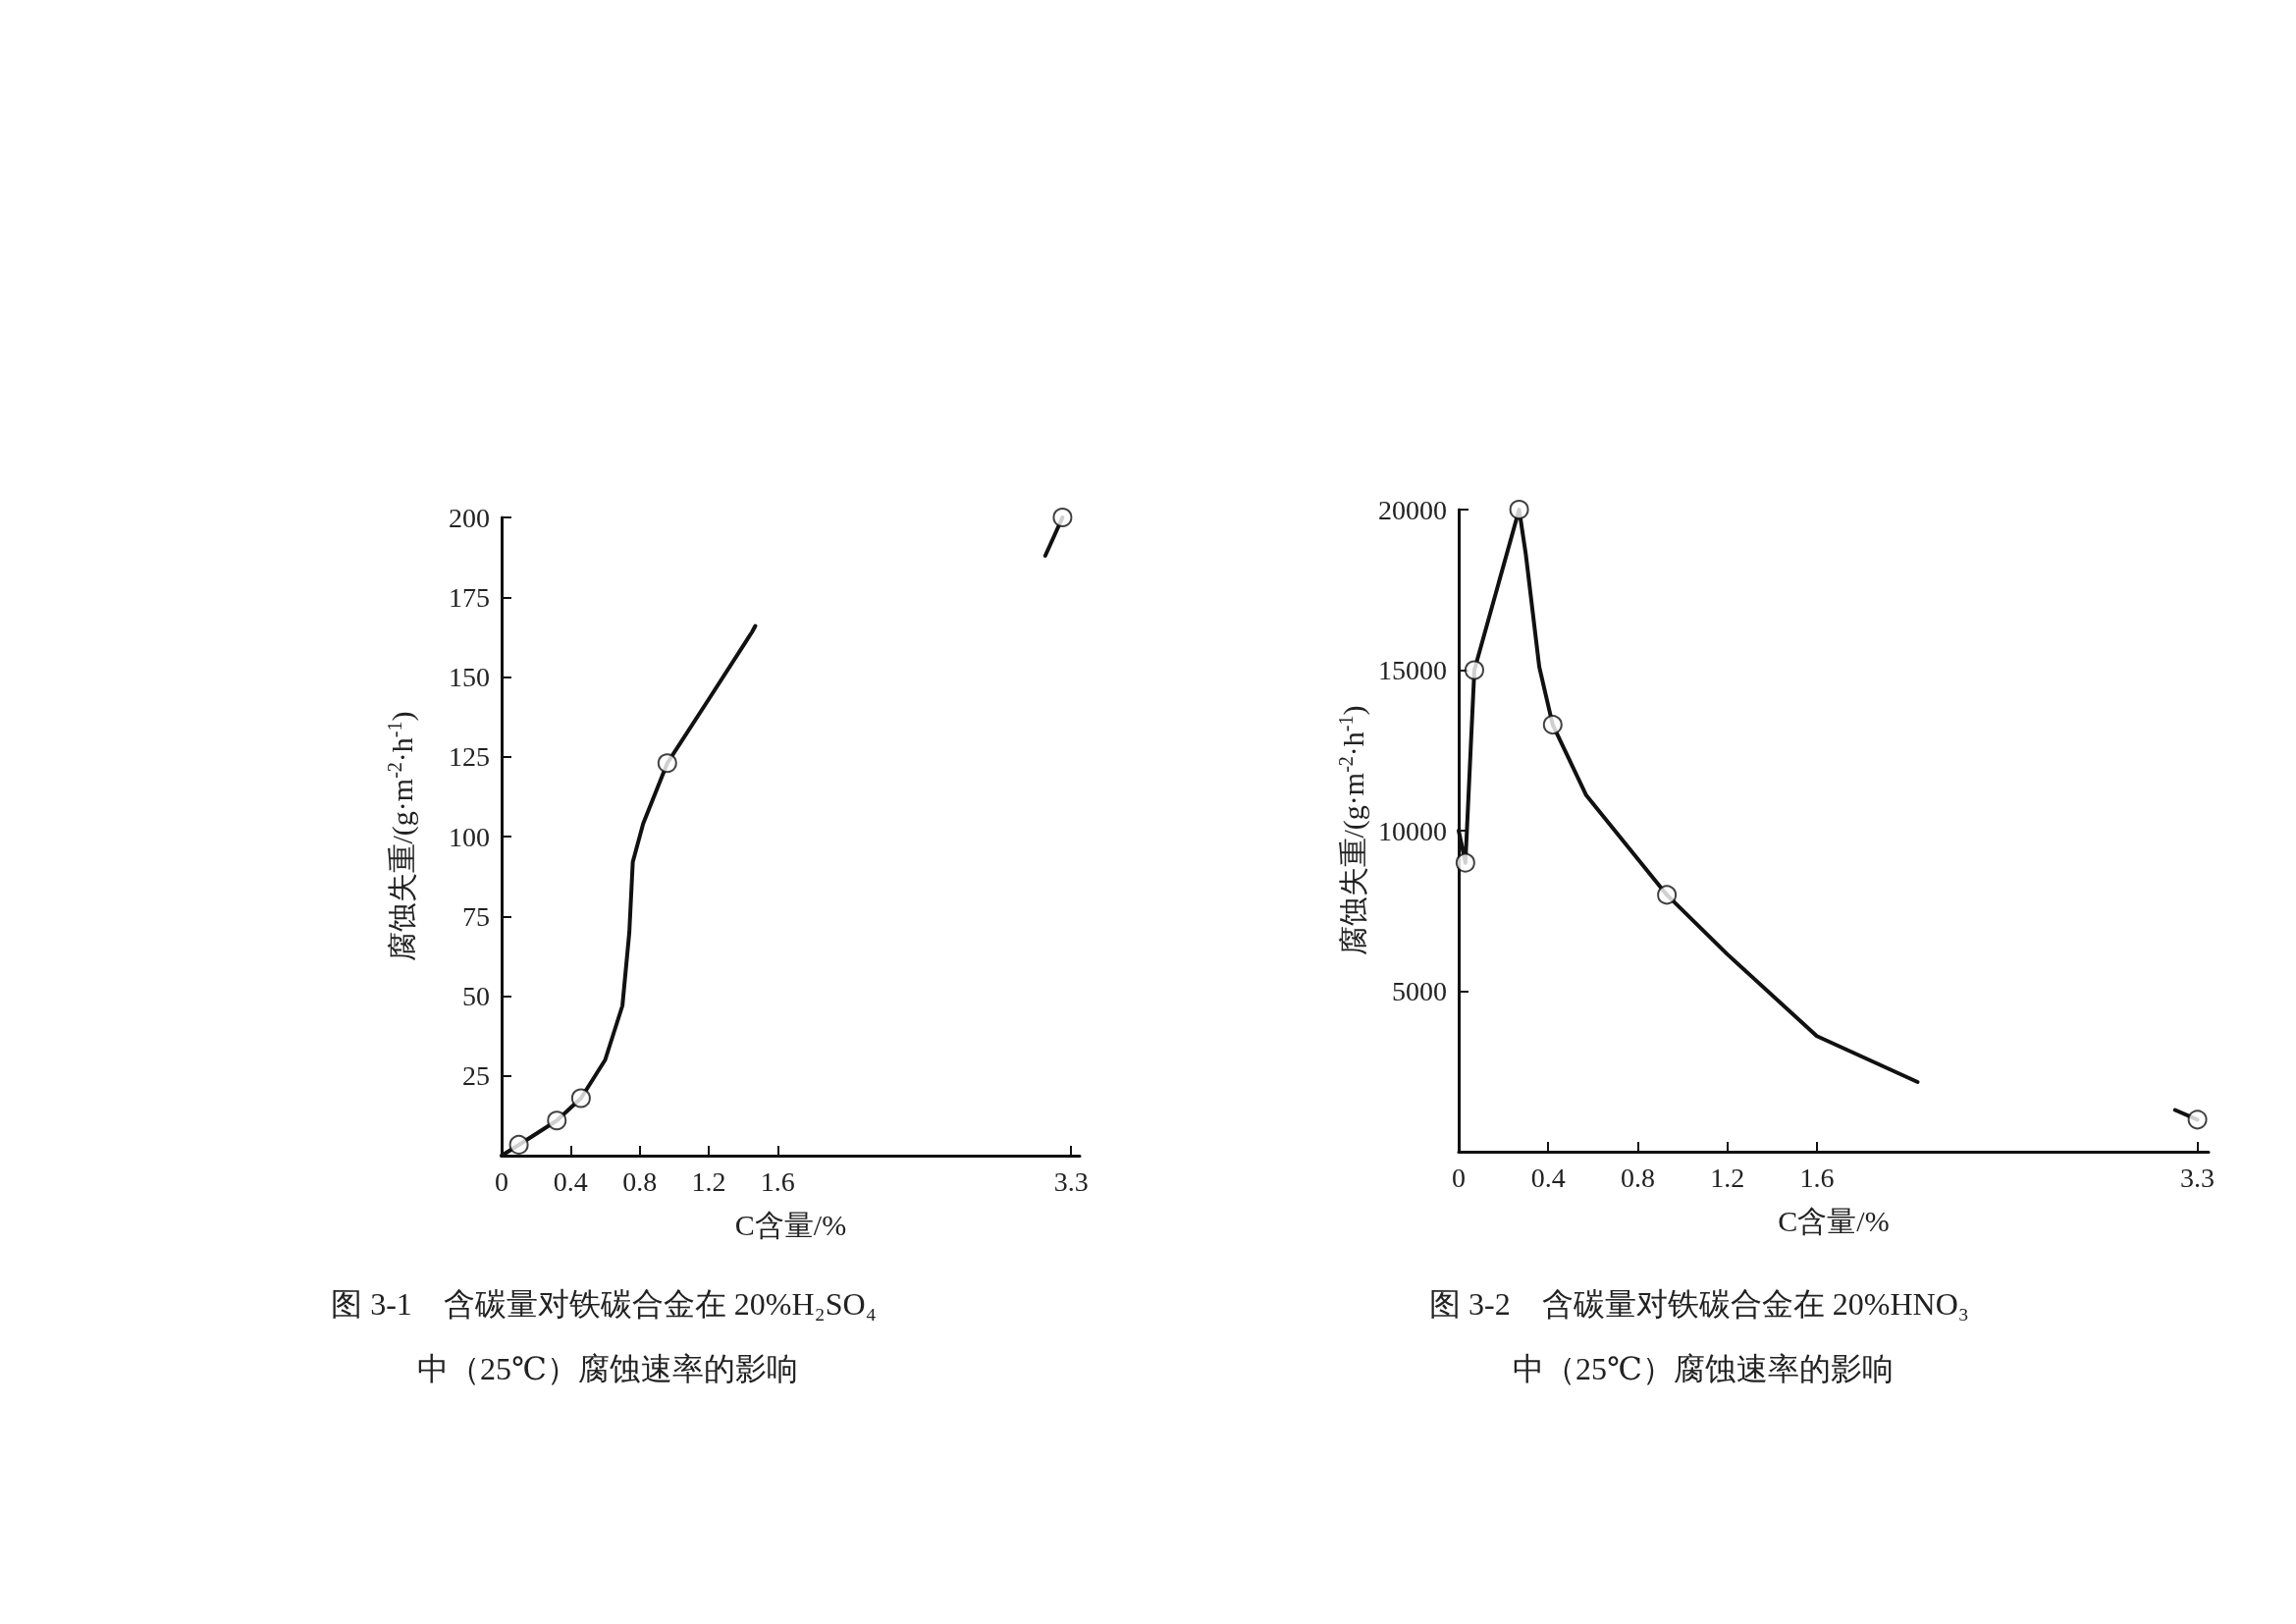 The image size is (2296, 1624). What do you see at coordinates (469, 757) in the screenshot?
I see `y-tick-label: 125` at bounding box center [469, 757].